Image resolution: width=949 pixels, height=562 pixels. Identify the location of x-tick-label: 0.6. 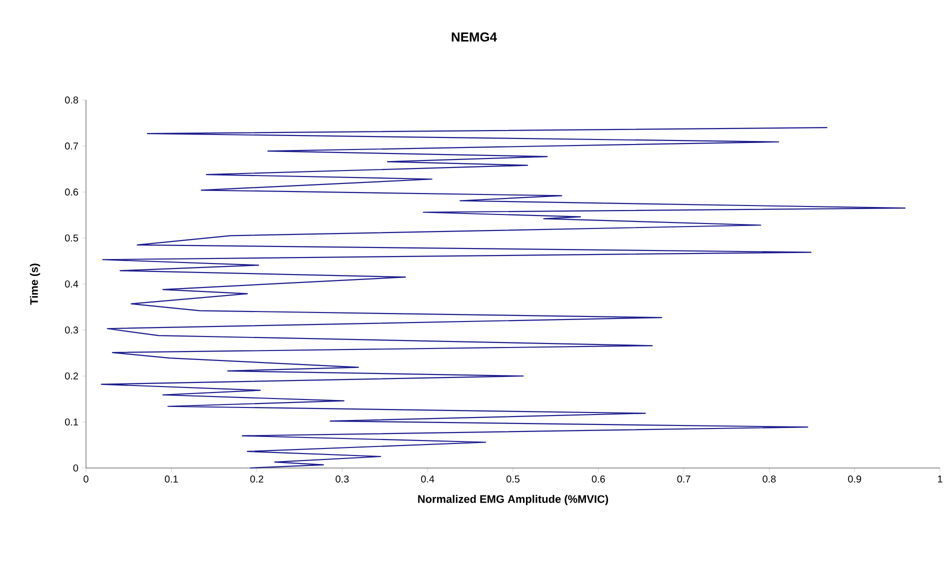
(598, 479).